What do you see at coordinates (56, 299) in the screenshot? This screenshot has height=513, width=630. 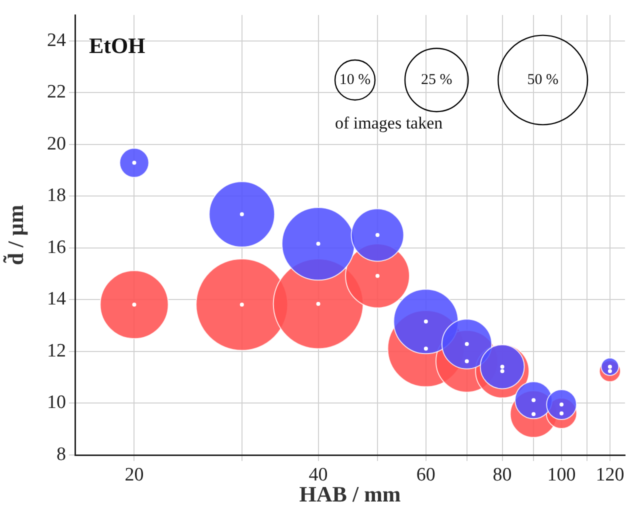 I see `y-tick-label: 14` at bounding box center [56, 299].